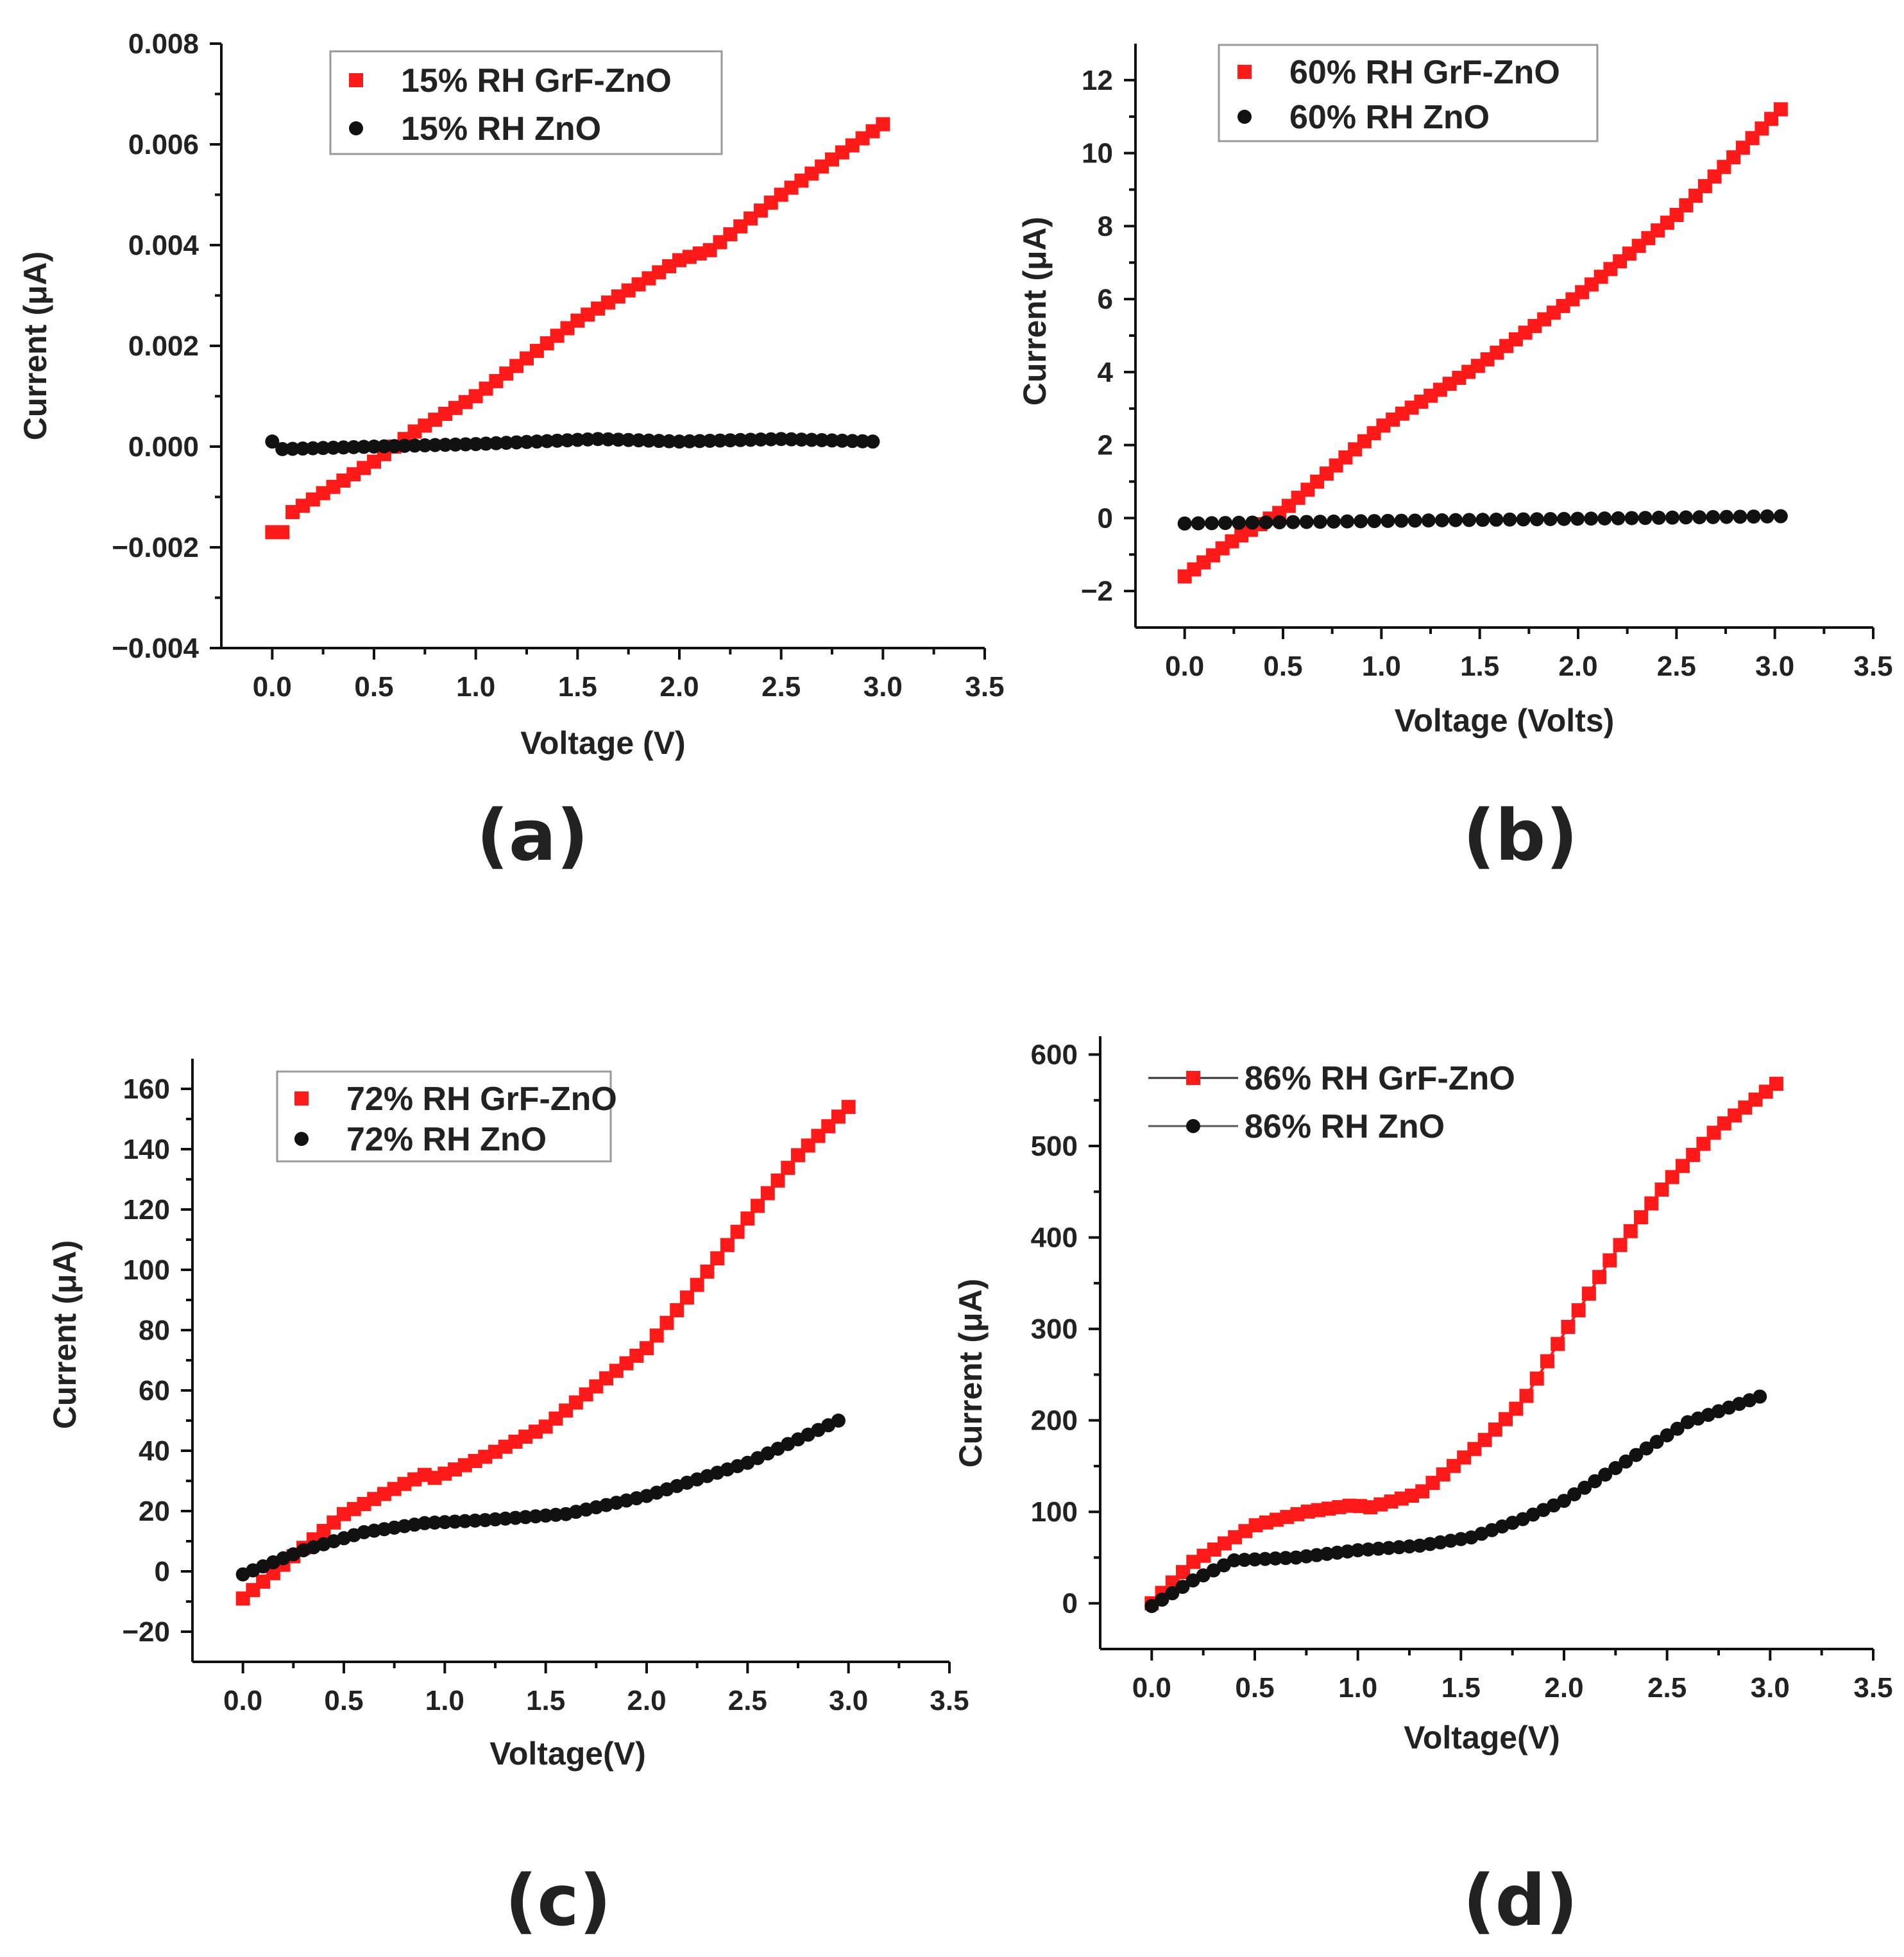 The height and width of the screenshot is (1957, 1904). Describe the element at coordinates (1381, 667) in the screenshot. I see `panel-b-x-tick-label: 1.0` at that location.